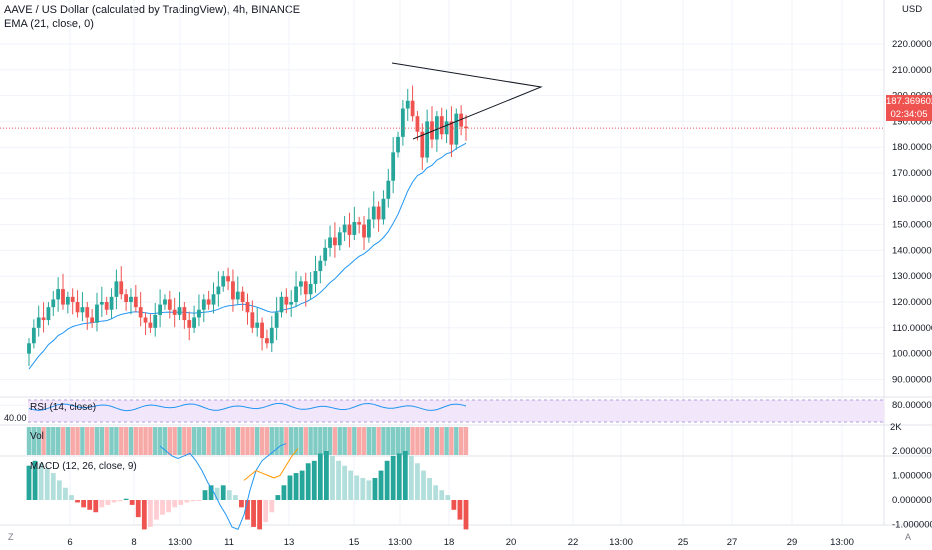 The width and height of the screenshot is (932, 550). What do you see at coordinates (467, 101) in the screenshot?
I see `triangle-pattern-lines` at bounding box center [467, 101].